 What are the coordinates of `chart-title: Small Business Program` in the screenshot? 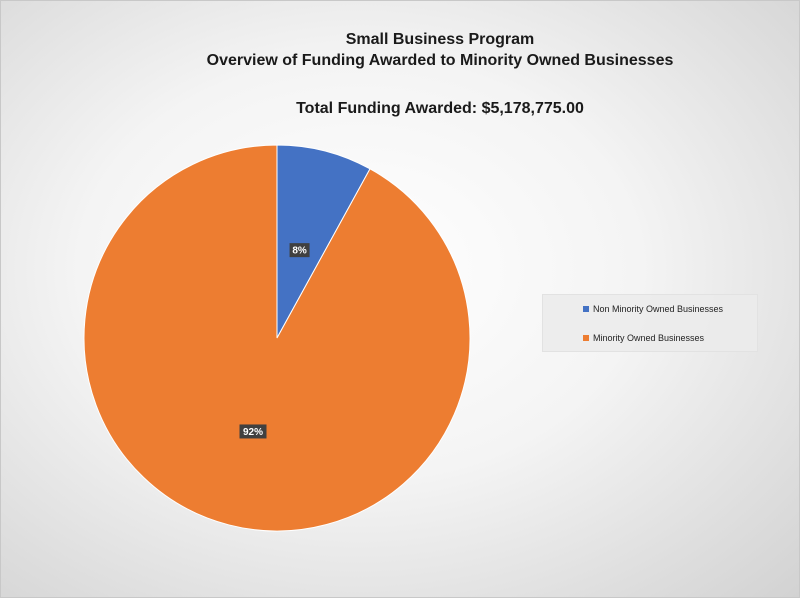 It's located at (440, 39).